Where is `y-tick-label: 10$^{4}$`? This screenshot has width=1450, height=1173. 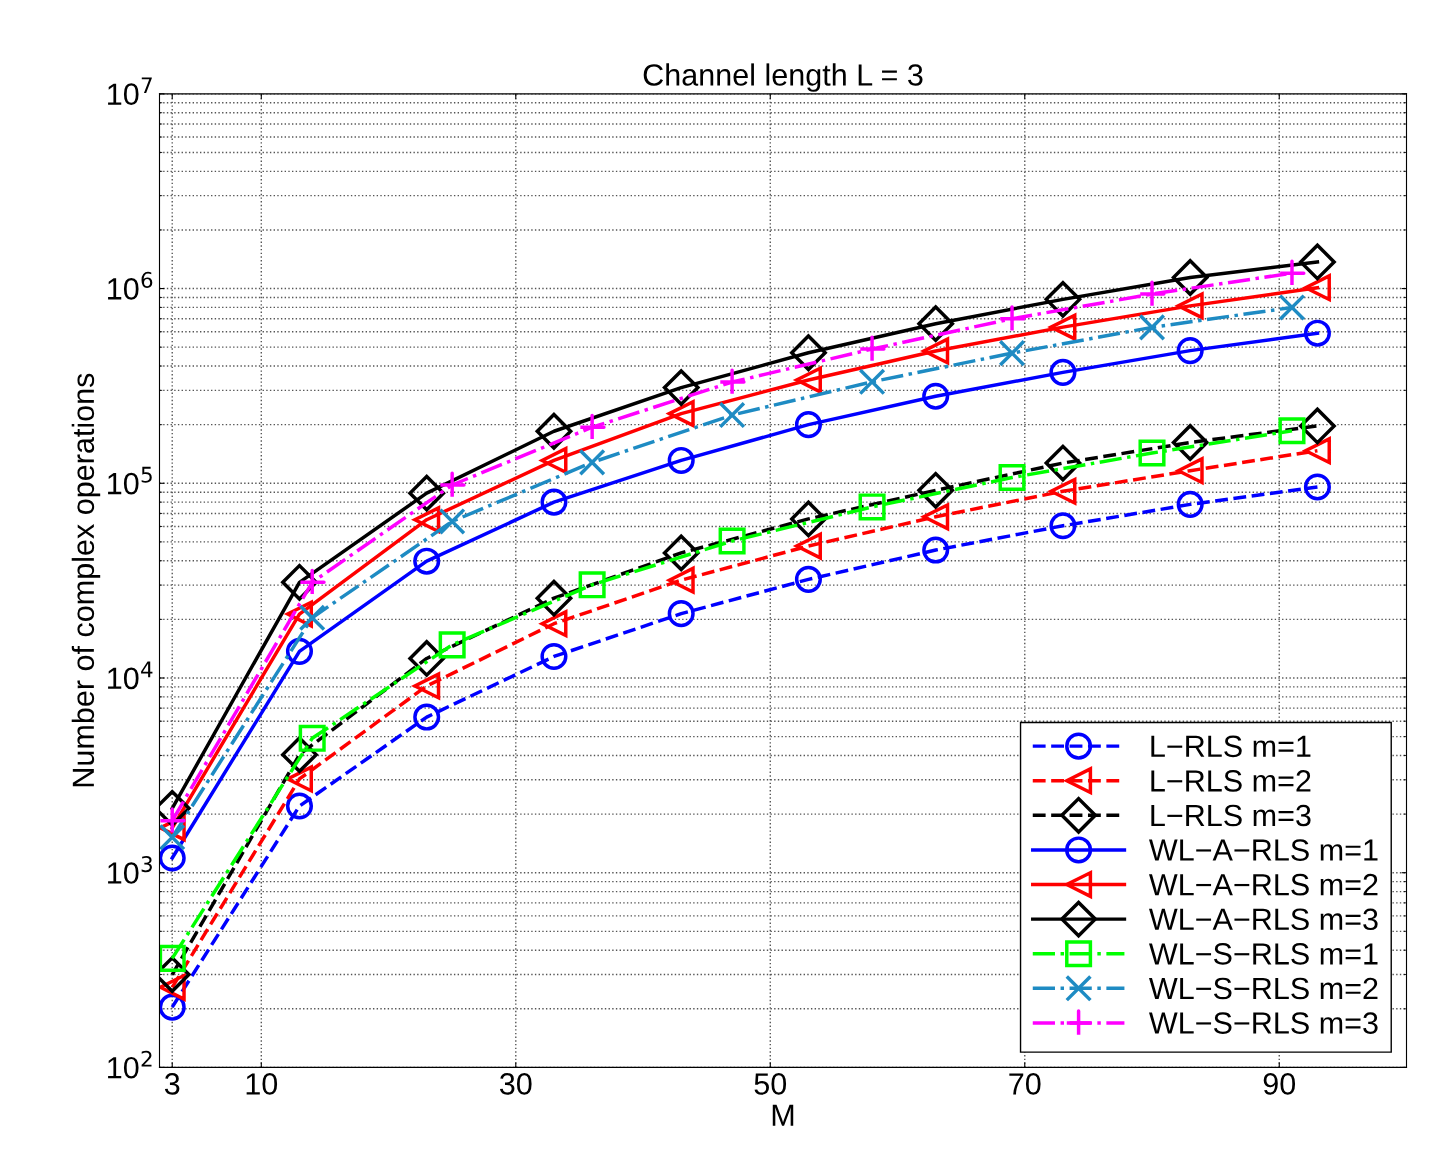
y-tick-label: 10$^{4}$ is located at coordinates (130, 675).